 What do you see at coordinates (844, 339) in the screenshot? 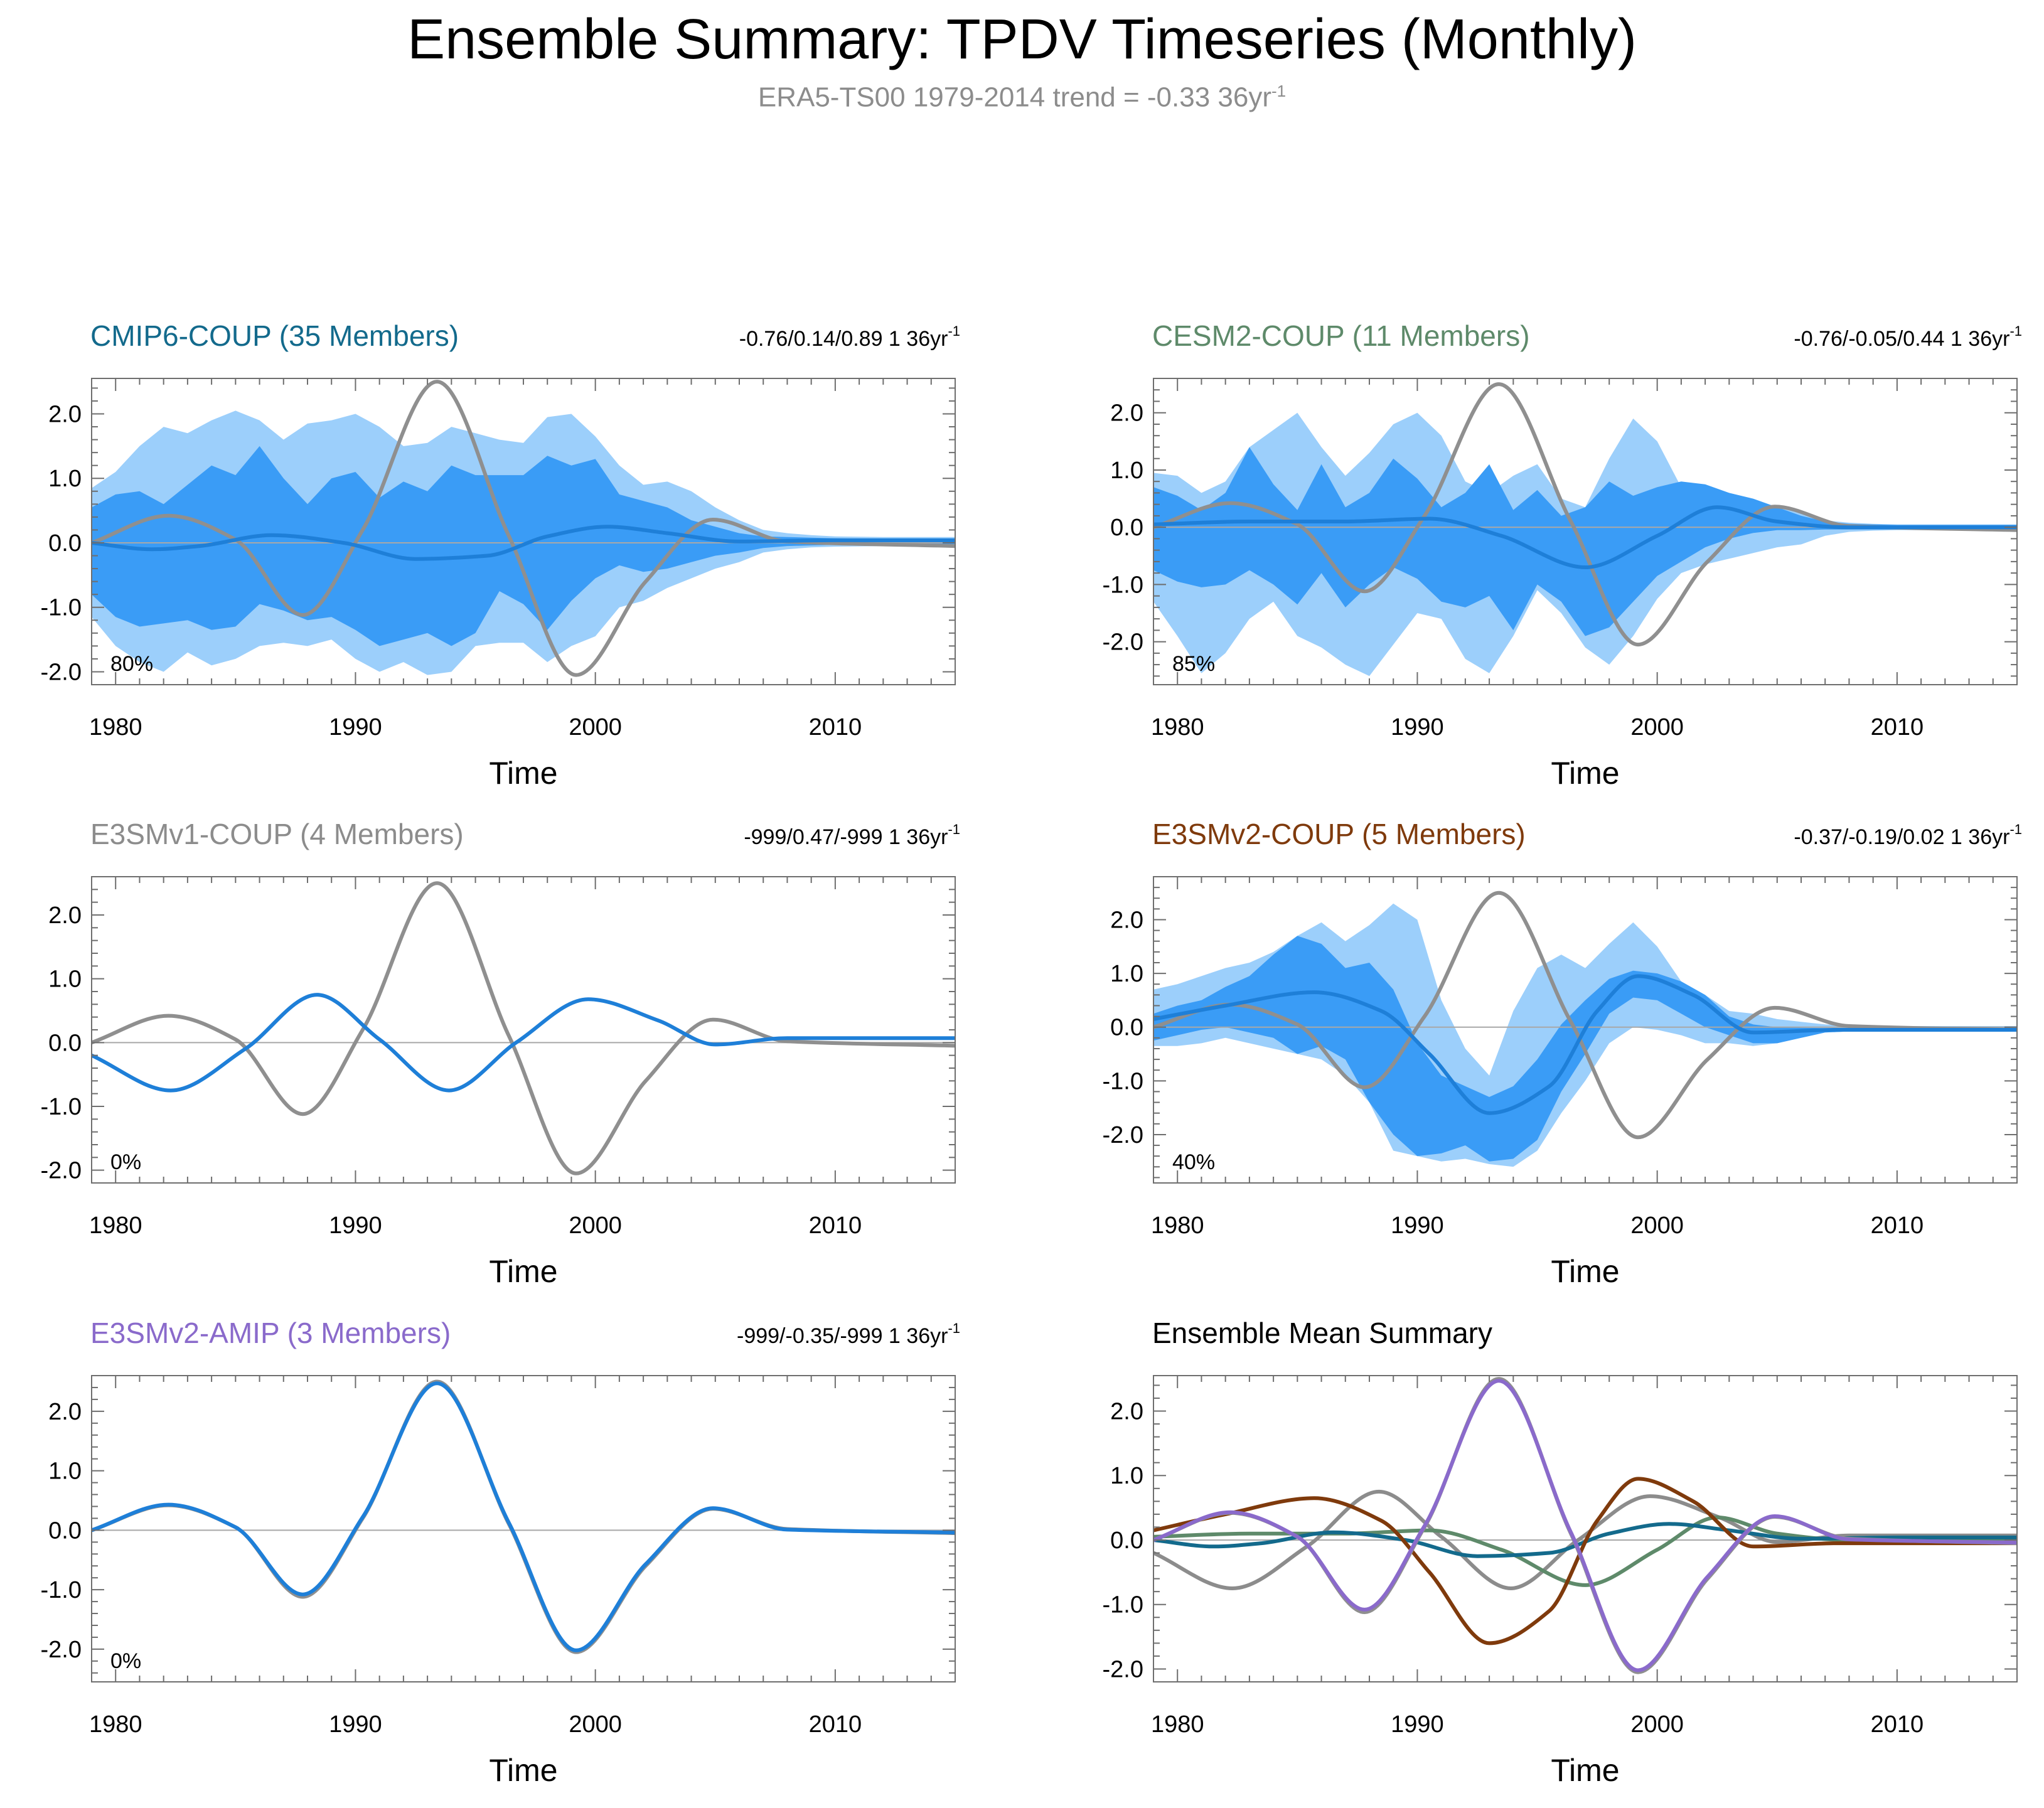
I see `trend-text: -0.76/0.14/0.89 1 36yr` at bounding box center [844, 339].